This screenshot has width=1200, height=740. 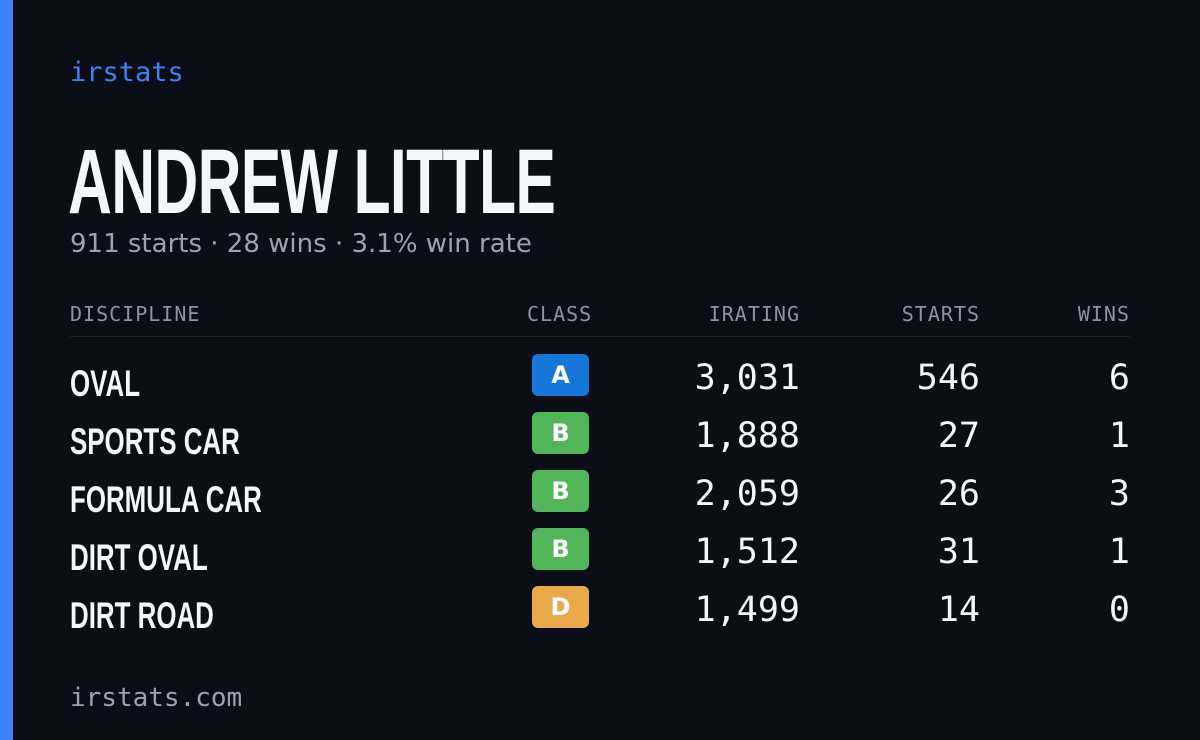 I want to click on wins-value: 6, so click(x=1119, y=378).